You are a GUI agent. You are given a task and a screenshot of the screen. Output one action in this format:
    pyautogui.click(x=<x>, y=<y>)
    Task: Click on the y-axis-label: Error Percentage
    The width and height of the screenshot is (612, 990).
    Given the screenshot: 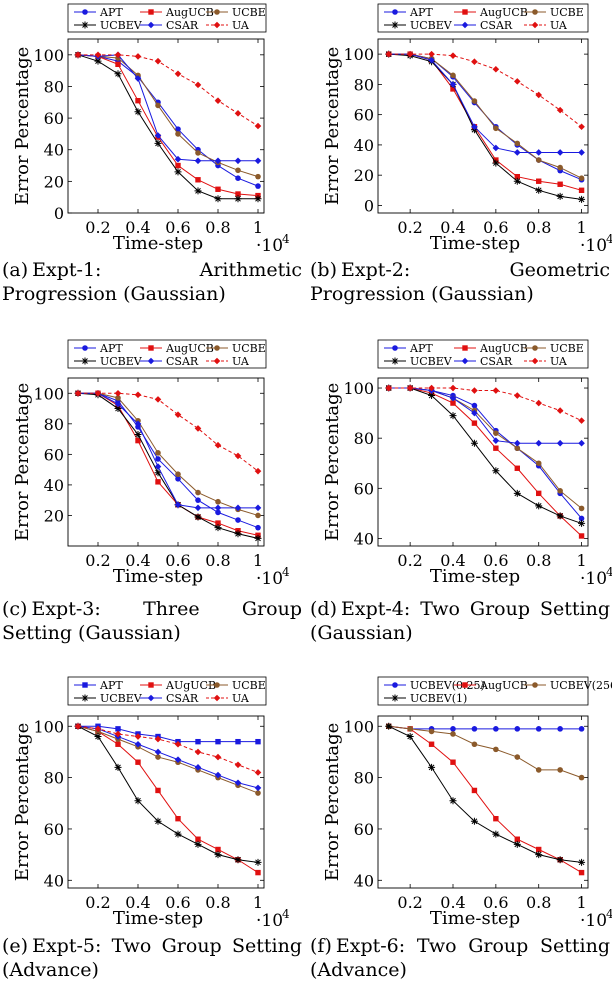 What is the action you would take?
    pyautogui.click(x=22, y=462)
    